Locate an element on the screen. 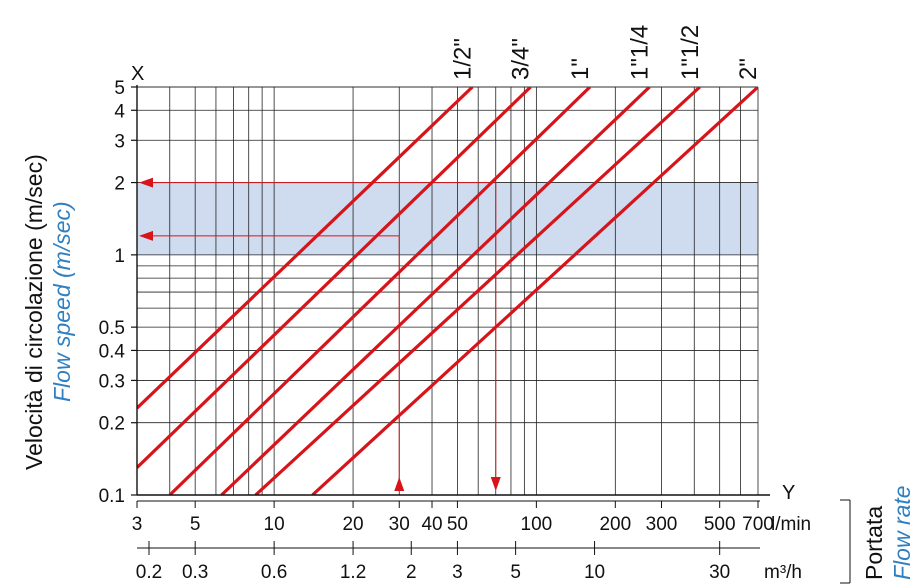 Image resolution: width=917 pixels, height=586 pixels. y-tick-label: 3 is located at coordinates (119, 141).